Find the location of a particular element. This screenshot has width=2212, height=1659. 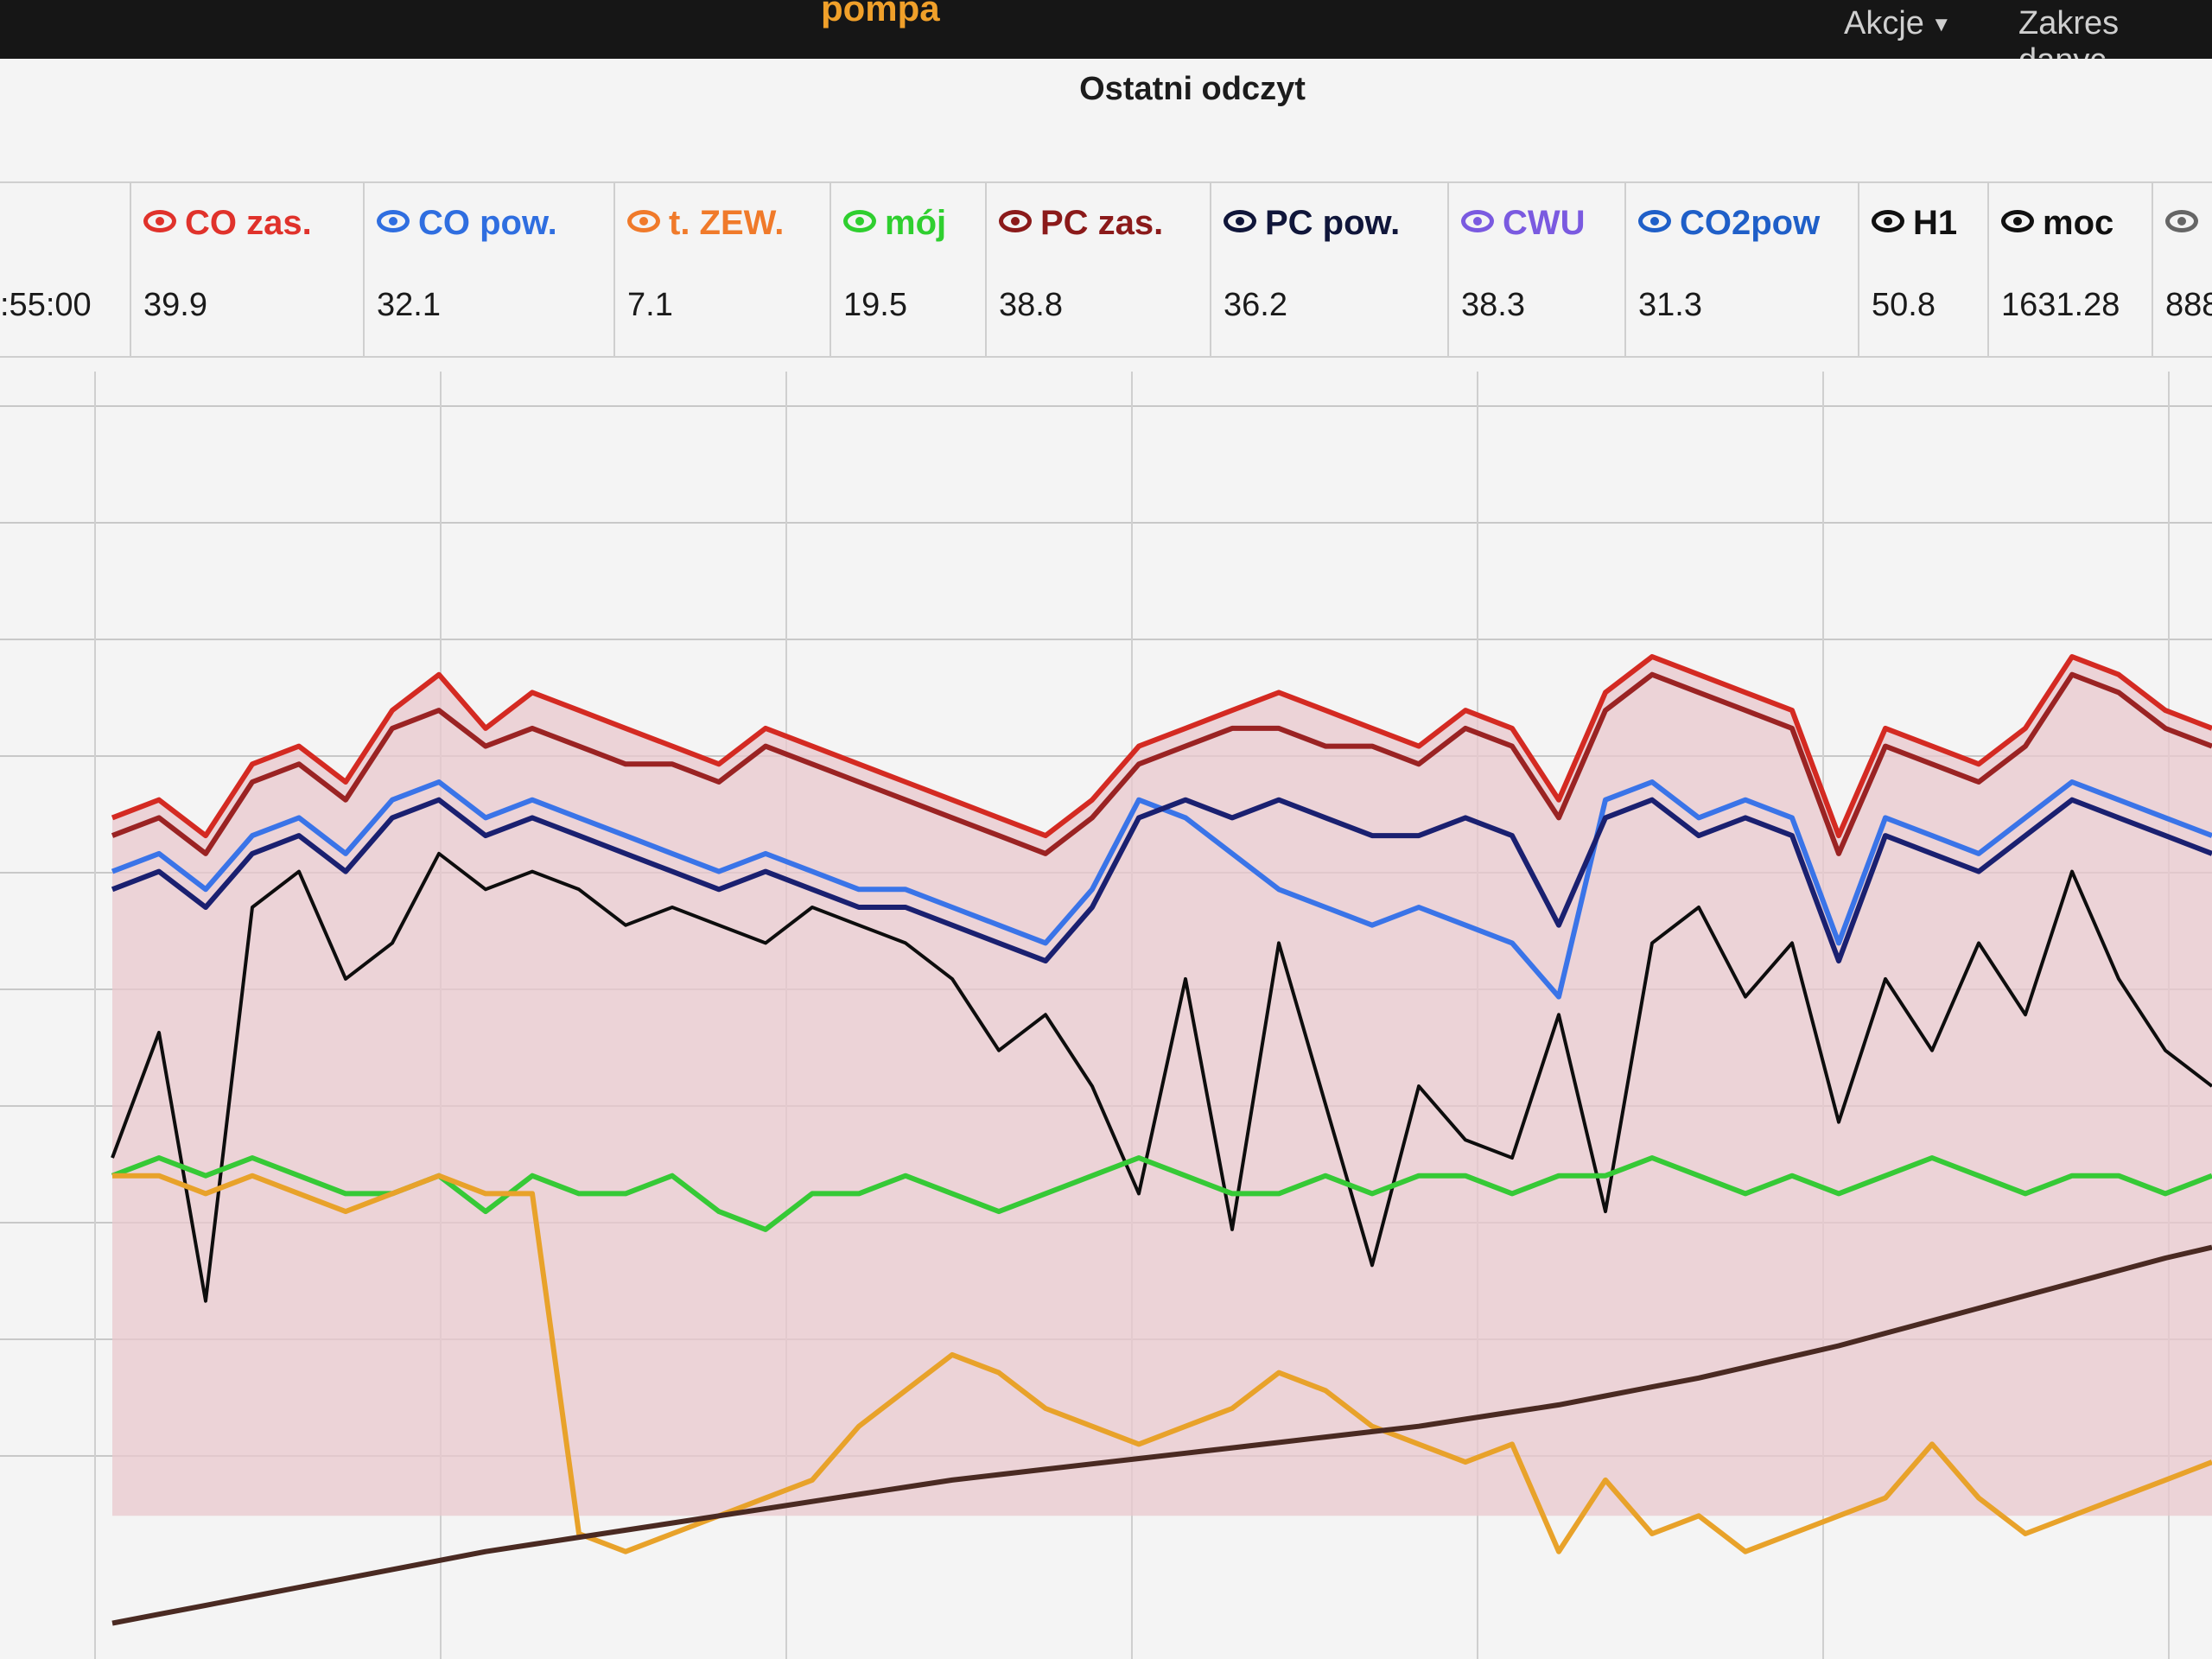

series-toggle-header: CO pow. is located at coordinates (490, 223).